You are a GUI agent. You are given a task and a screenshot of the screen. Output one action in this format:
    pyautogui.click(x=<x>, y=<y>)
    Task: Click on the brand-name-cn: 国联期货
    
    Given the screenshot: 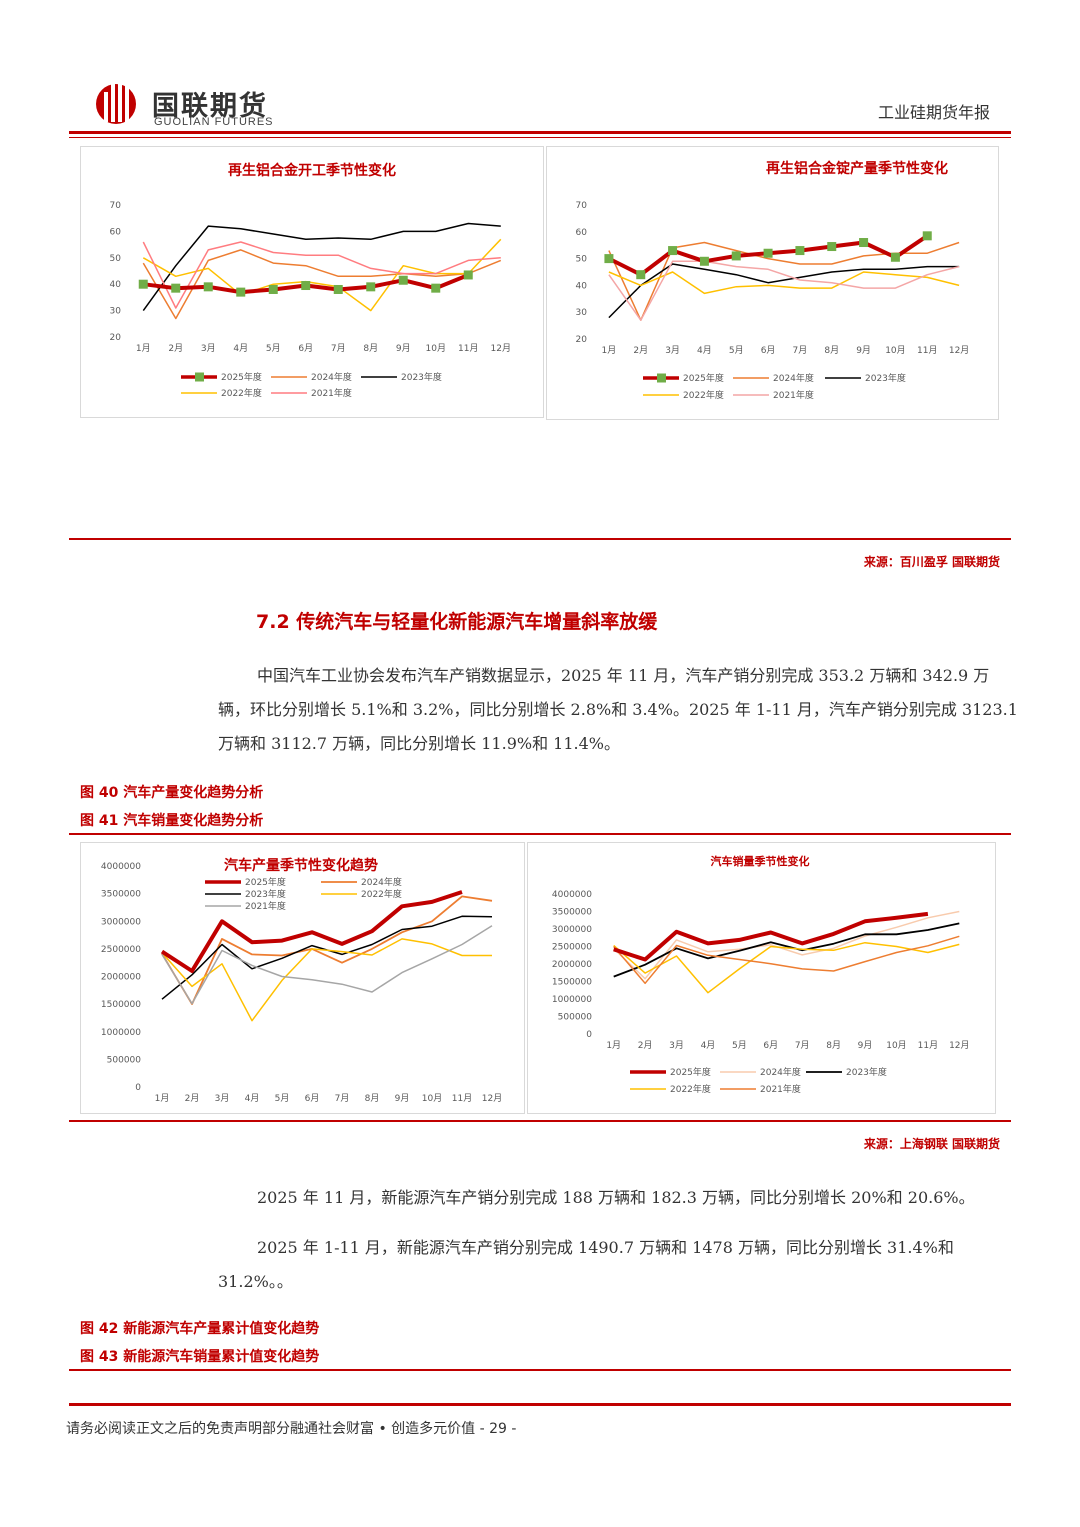 What is the action you would take?
    pyautogui.click(x=210, y=106)
    